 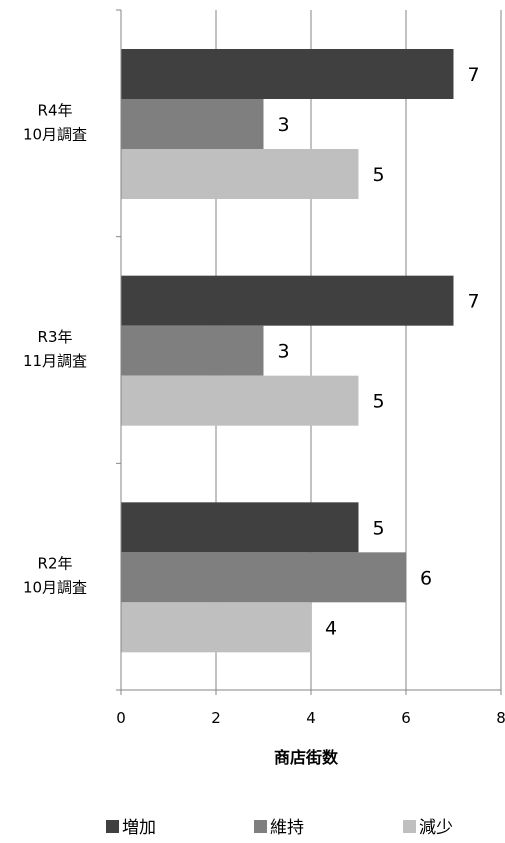 What do you see at coordinates (311, 718) in the screenshot?
I see `x-tick-label-2: 4` at bounding box center [311, 718].